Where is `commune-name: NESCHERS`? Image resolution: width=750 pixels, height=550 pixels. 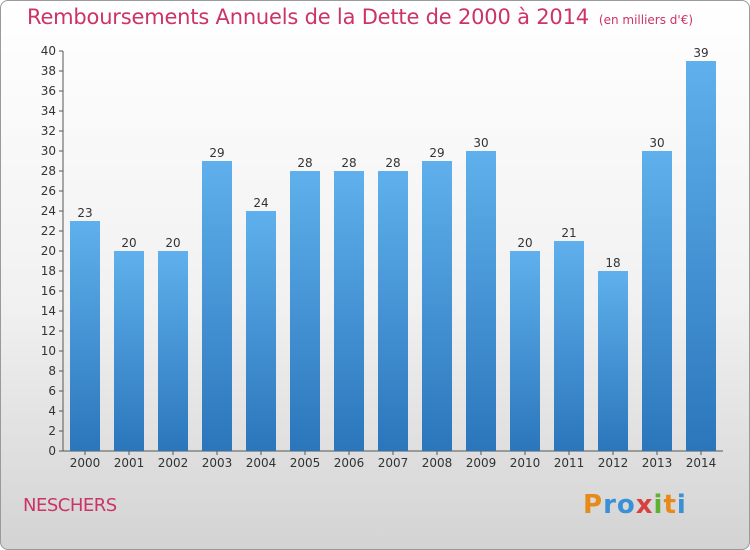
commune-name: NESCHERS is located at coordinates (70, 505).